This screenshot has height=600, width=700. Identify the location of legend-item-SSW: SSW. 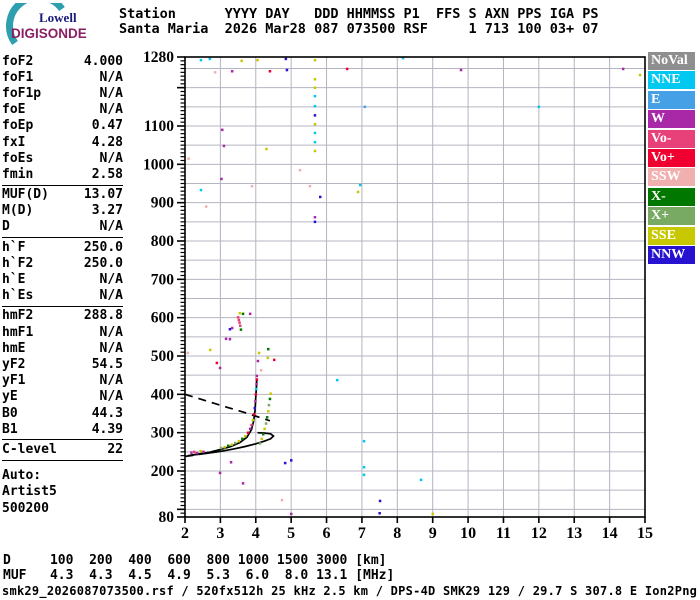
(671, 177).